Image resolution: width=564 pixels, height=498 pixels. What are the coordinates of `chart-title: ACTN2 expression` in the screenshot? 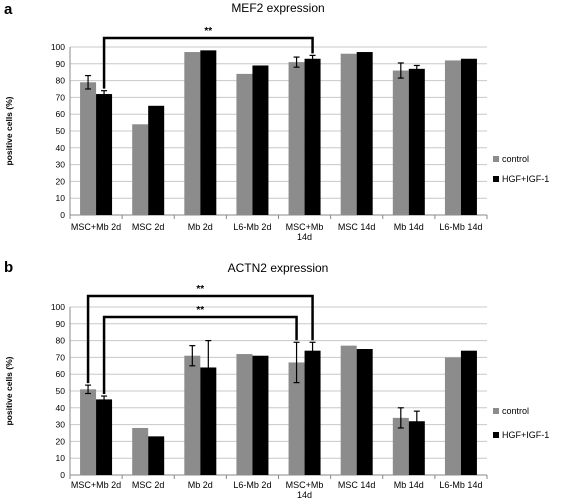 It's located at (278, 268).